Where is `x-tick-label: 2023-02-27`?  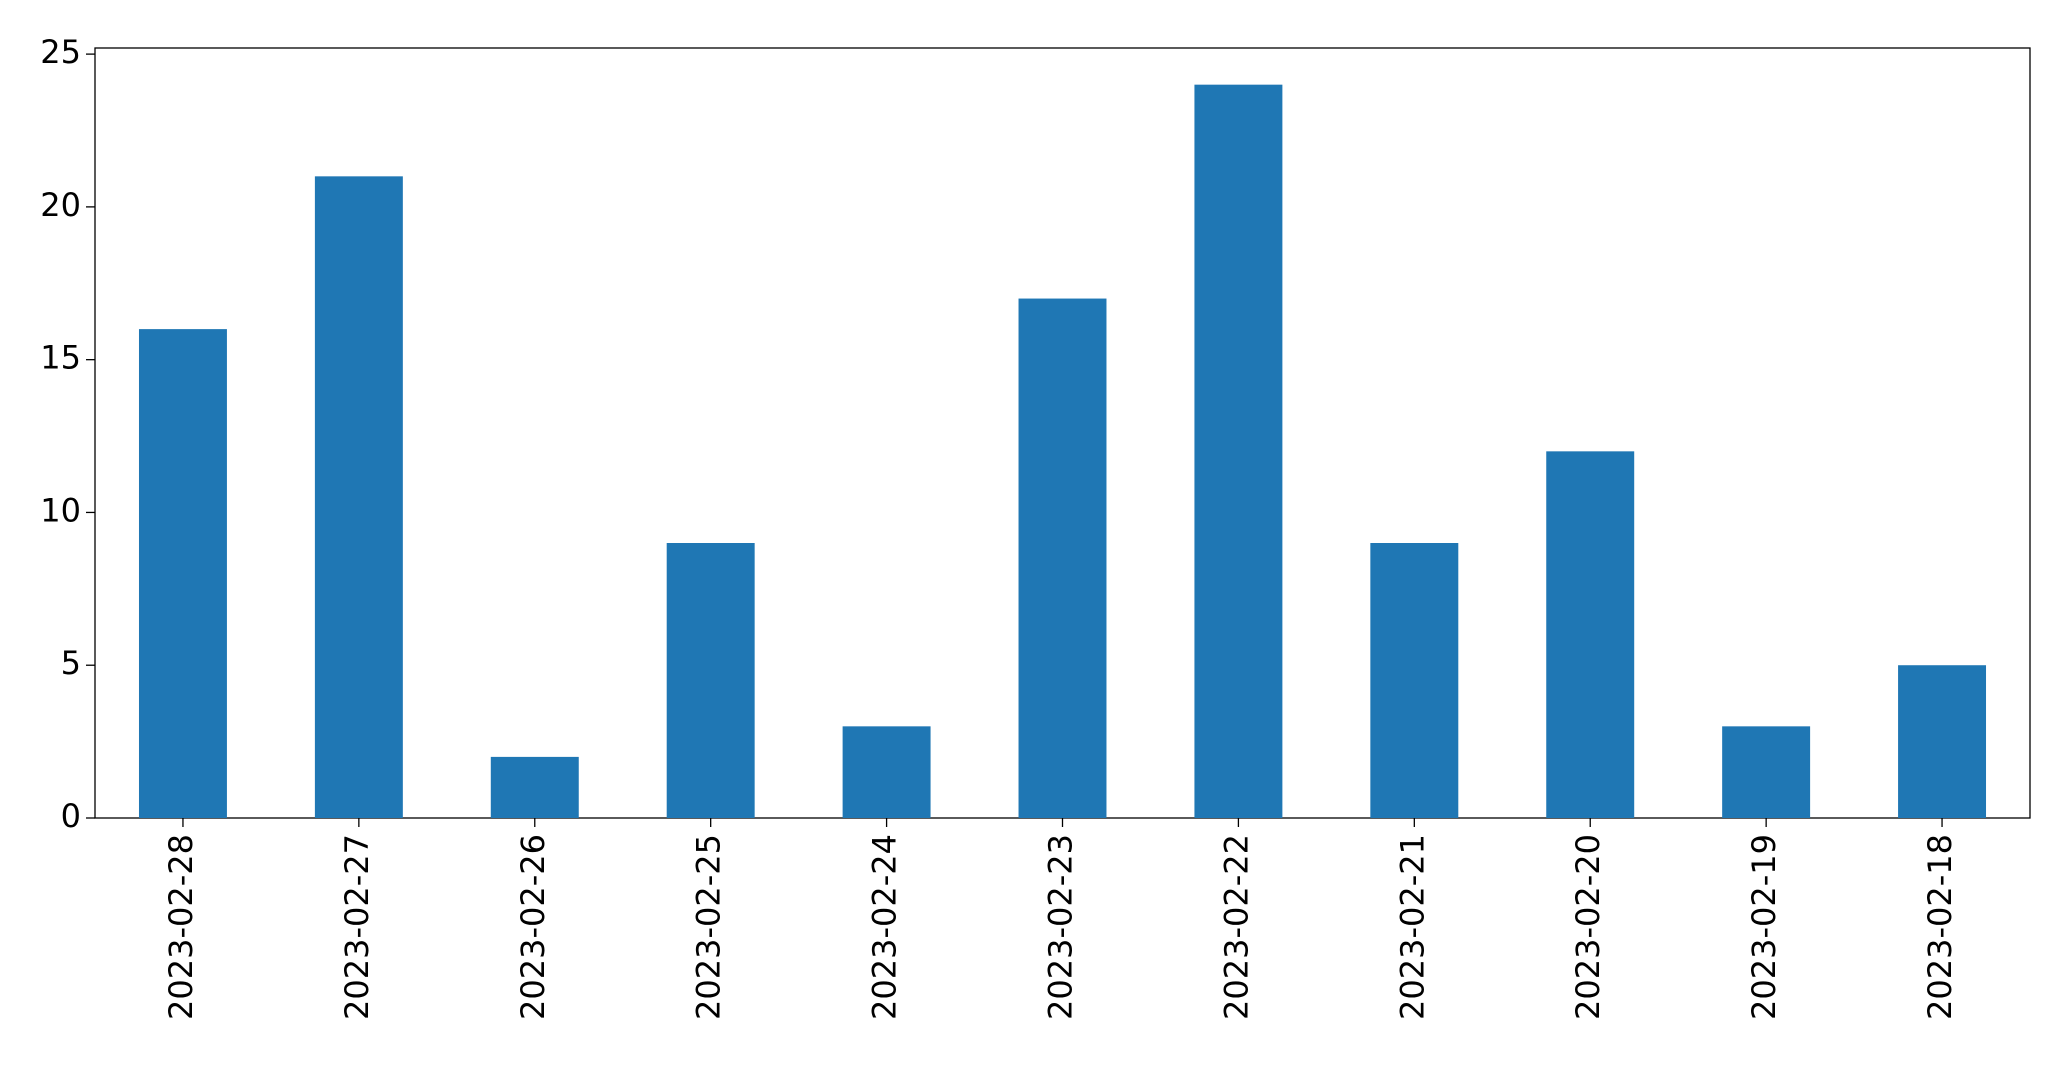 x-tick-label: 2023-02-27 is located at coordinates (357, 927).